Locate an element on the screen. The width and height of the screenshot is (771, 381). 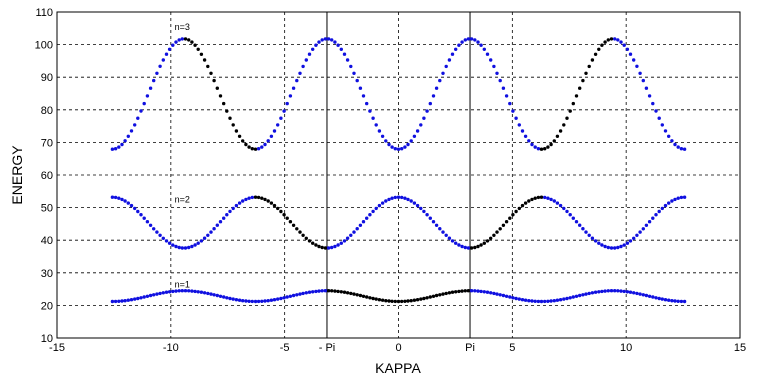
x-tick-label: 5 is located at coordinates (512, 348).